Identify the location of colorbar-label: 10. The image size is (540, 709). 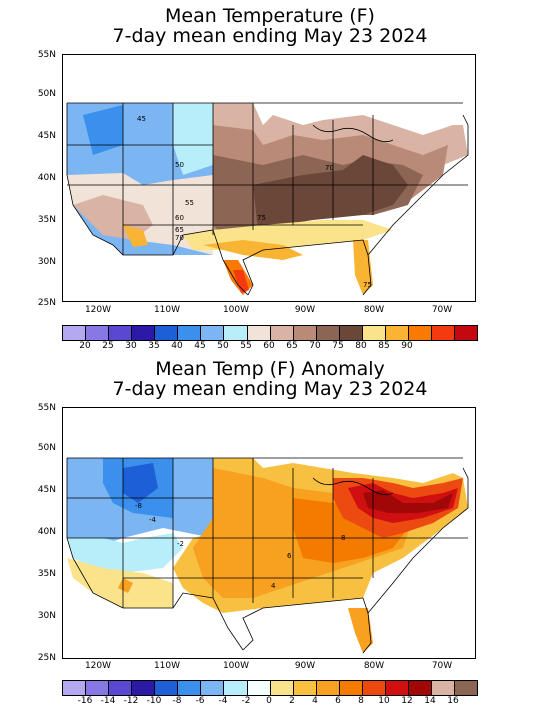
(384, 701).